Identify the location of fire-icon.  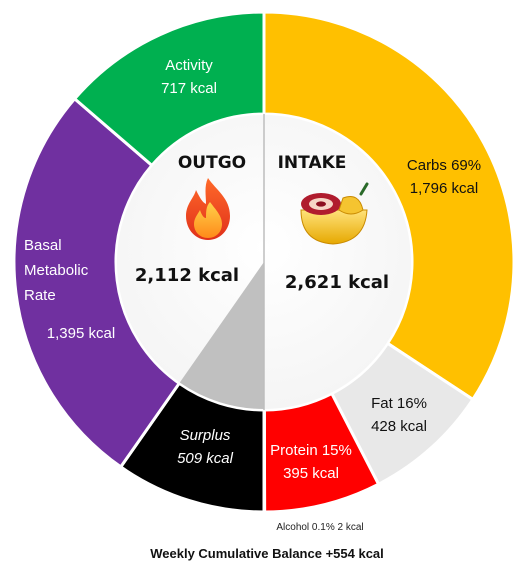
(208, 209).